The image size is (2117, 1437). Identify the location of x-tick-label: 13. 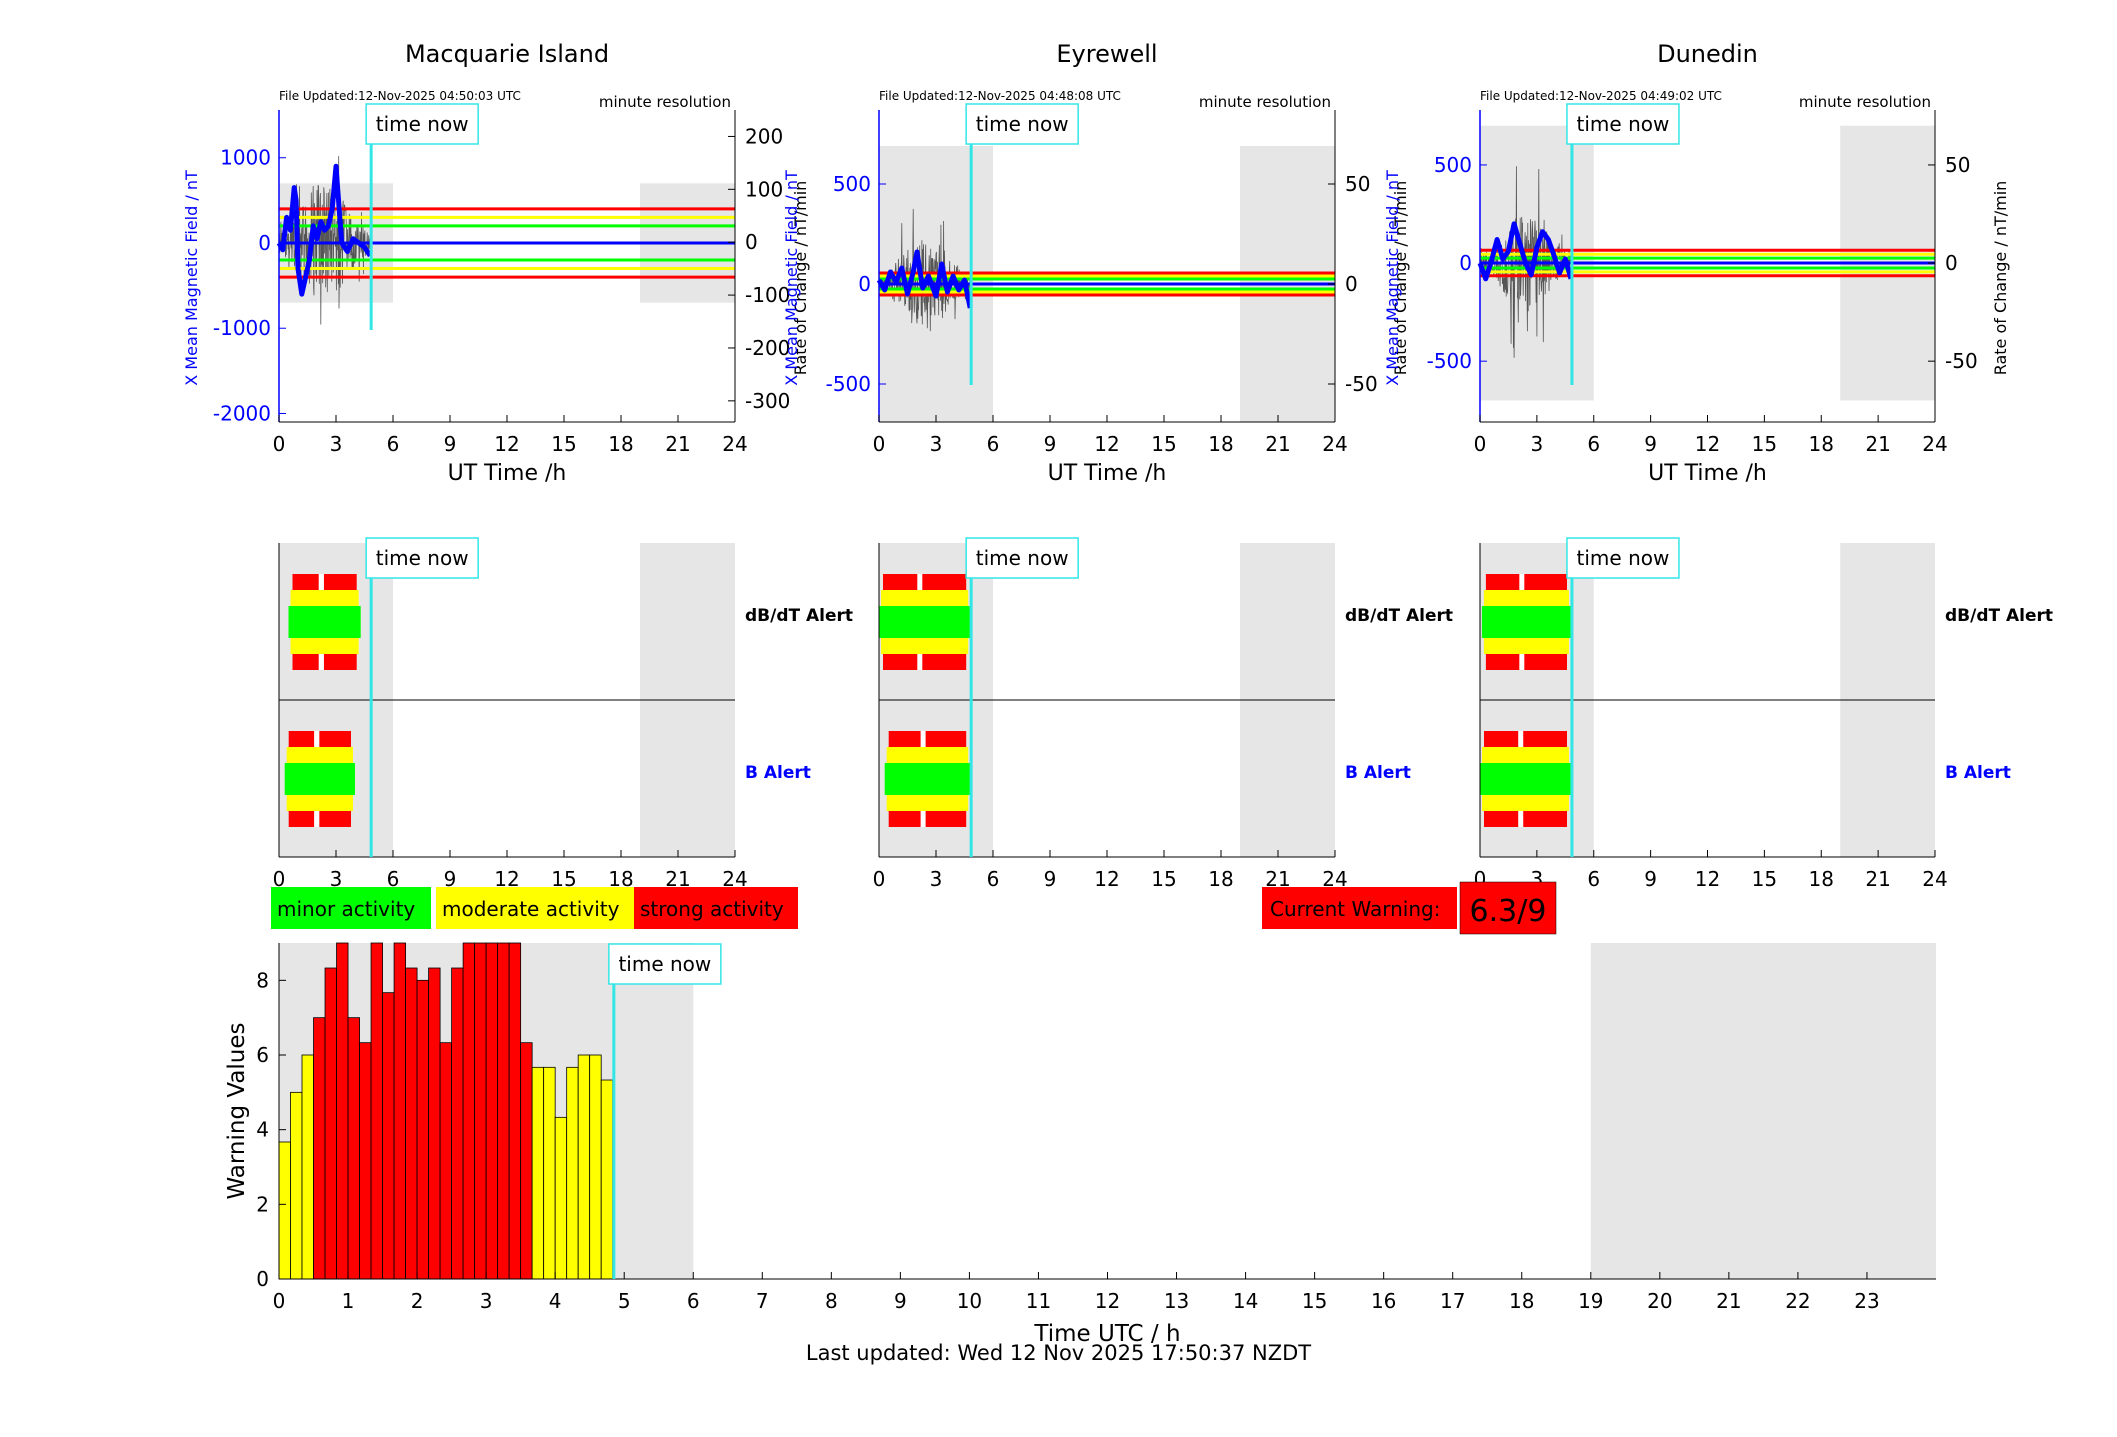
(1176, 1301).